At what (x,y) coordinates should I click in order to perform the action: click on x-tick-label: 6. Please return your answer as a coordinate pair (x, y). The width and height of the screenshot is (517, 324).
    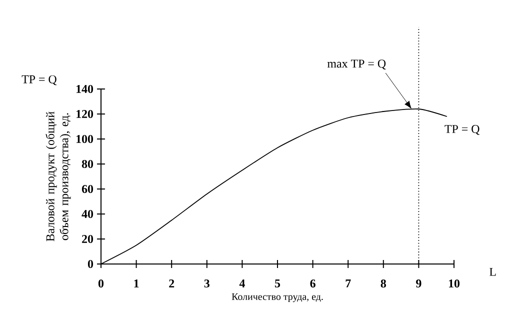
    Looking at the image, I should click on (313, 283).